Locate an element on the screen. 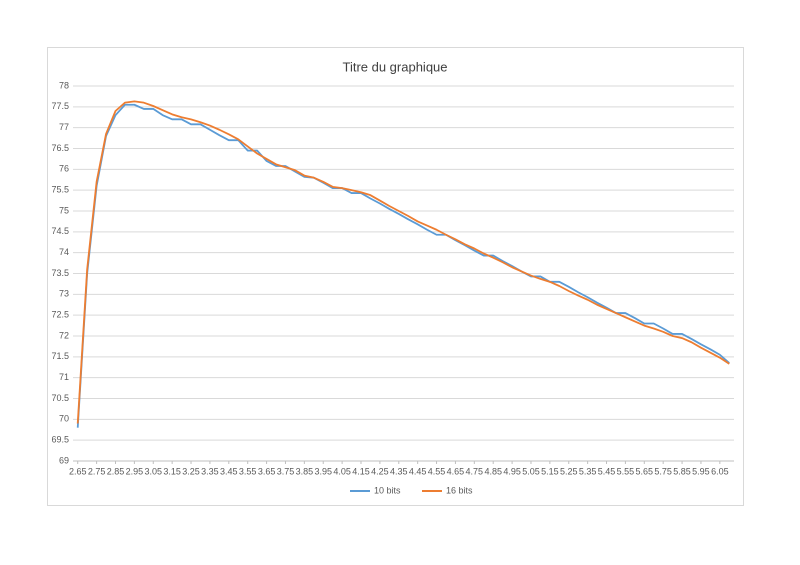 This screenshot has width=800, height=565. x-tick-label: 2.75 is located at coordinates (97, 471).